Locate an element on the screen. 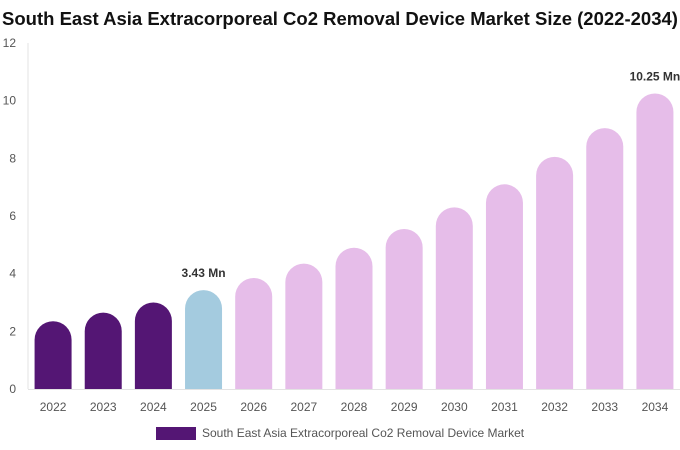 The width and height of the screenshot is (680, 450). x-tick-label: 2029 is located at coordinates (404, 407).